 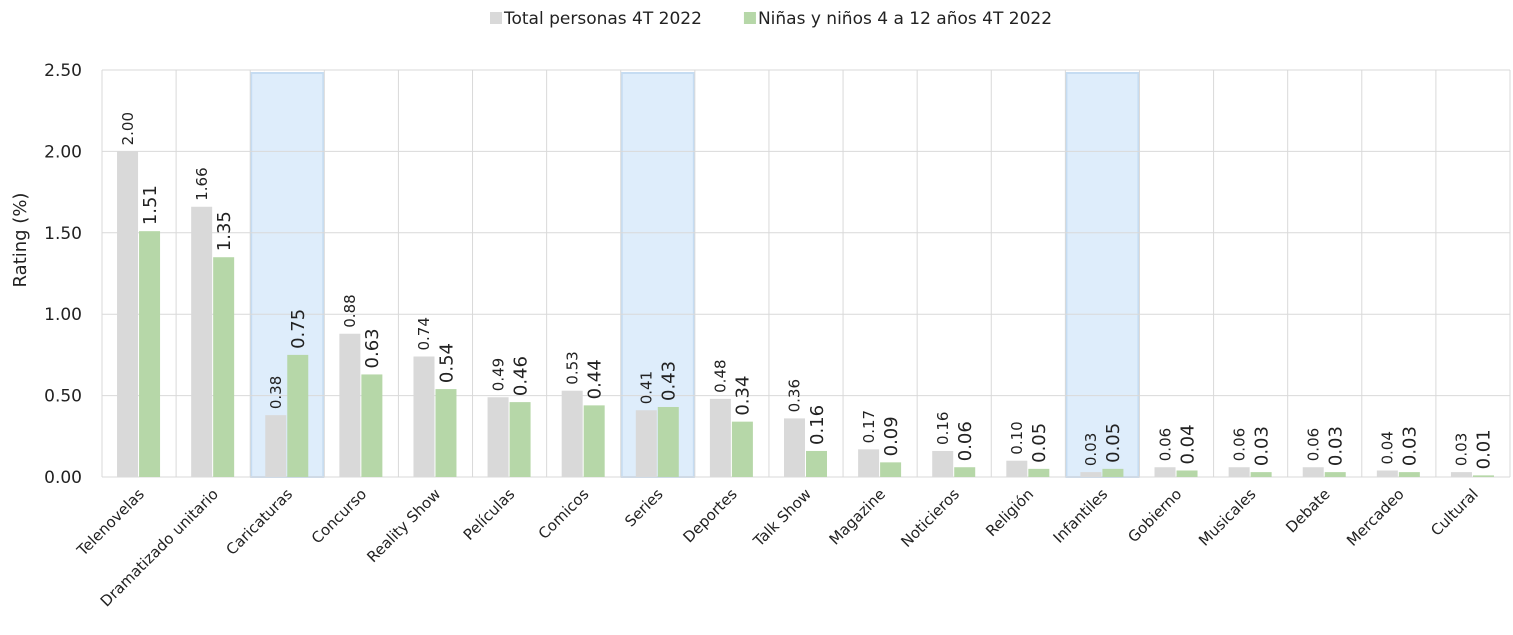 I want to click on value-label: 0.54, so click(x=446, y=363).